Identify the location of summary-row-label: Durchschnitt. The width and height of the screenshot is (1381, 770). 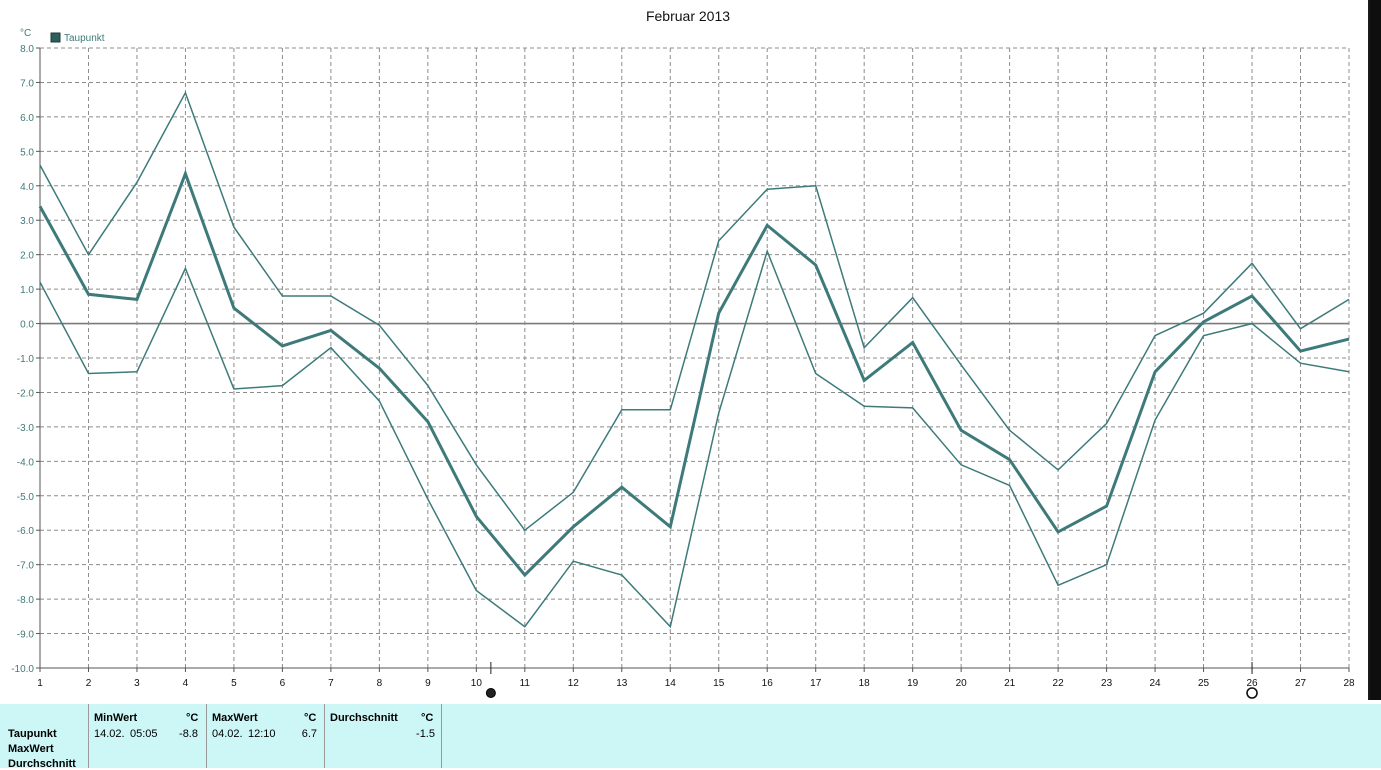
(42, 764).